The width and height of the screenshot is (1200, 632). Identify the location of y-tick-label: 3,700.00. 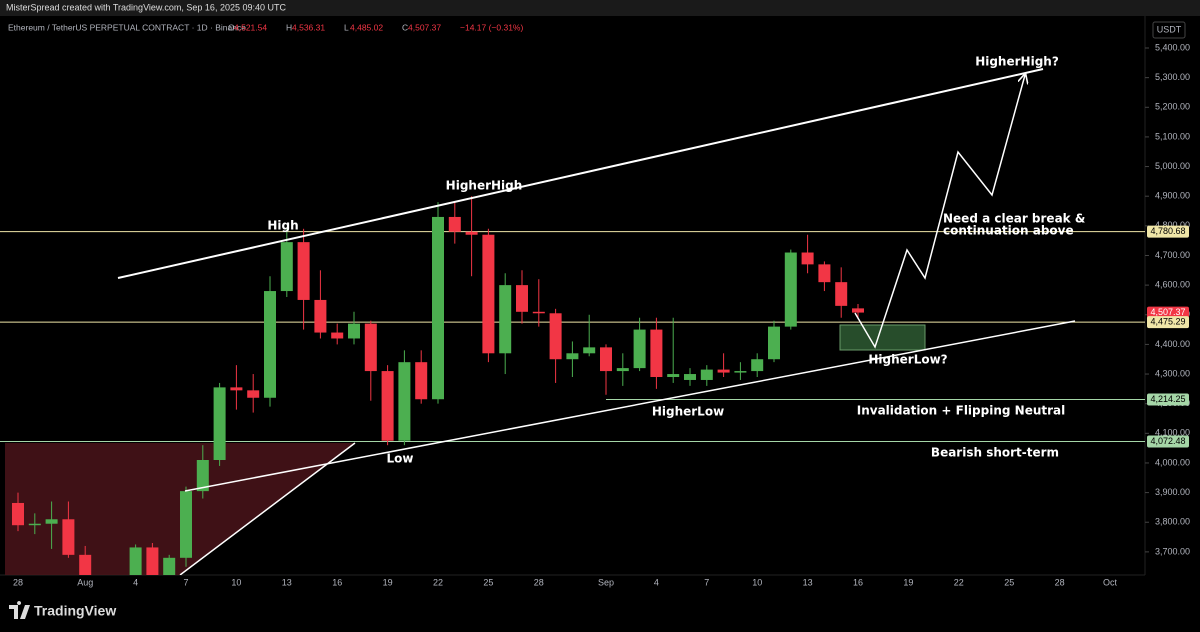
(1172, 551).